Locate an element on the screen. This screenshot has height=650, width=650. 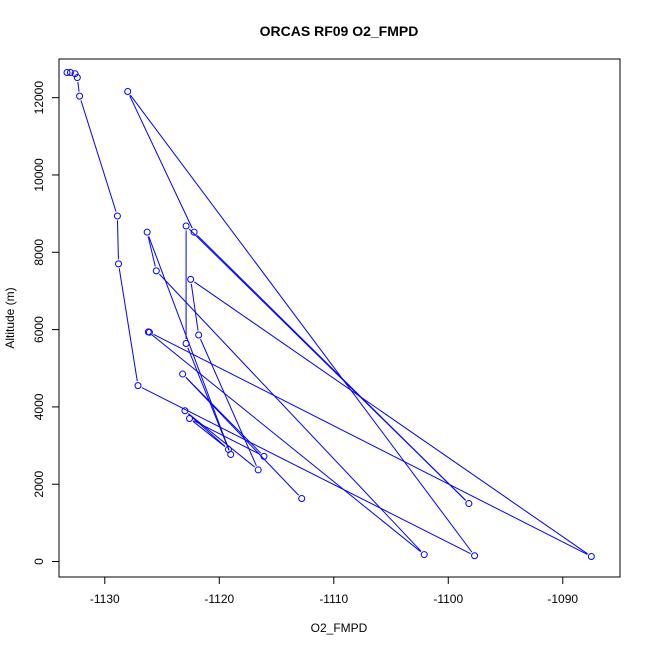
y-axis: 0 2000 4000 6000 8000 10000 12000 is located at coordinates (45, 323).